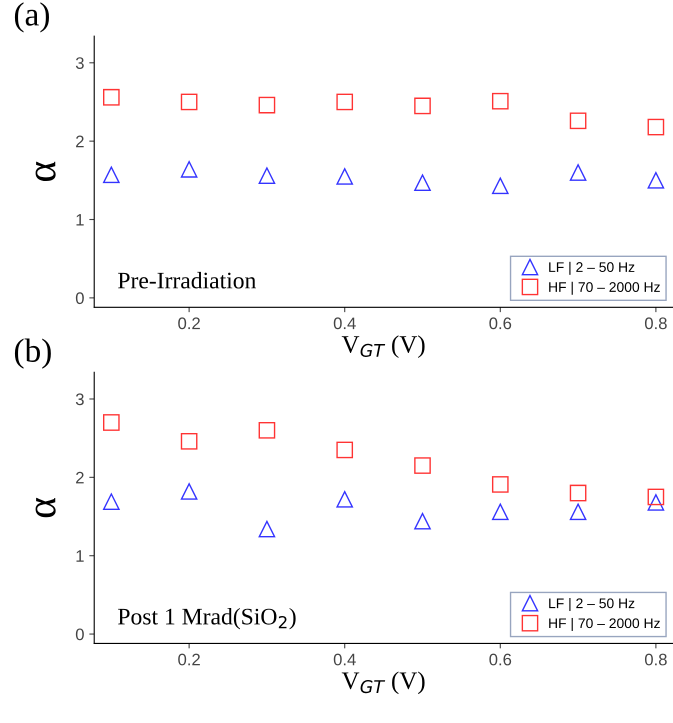 The width and height of the screenshot is (673, 723). What do you see at coordinates (32, 353) in the screenshot?
I see `chart-title: (b)` at bounding box center [32, 353].